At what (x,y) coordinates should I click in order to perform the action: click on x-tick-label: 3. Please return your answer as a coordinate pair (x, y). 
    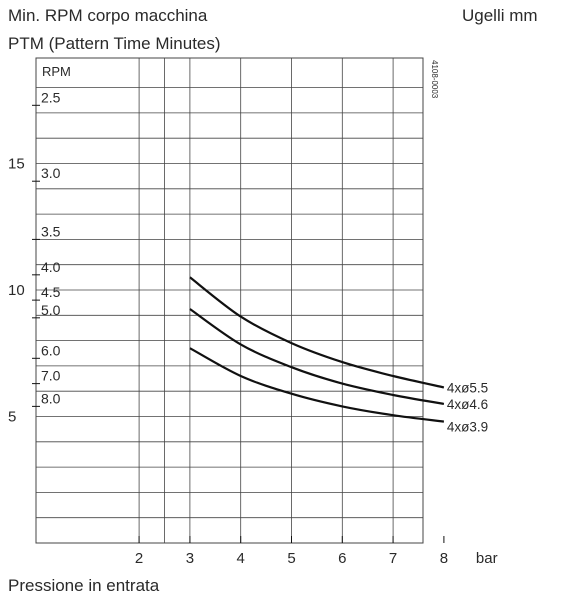
    Looking at the image, I should click on (190, 558).